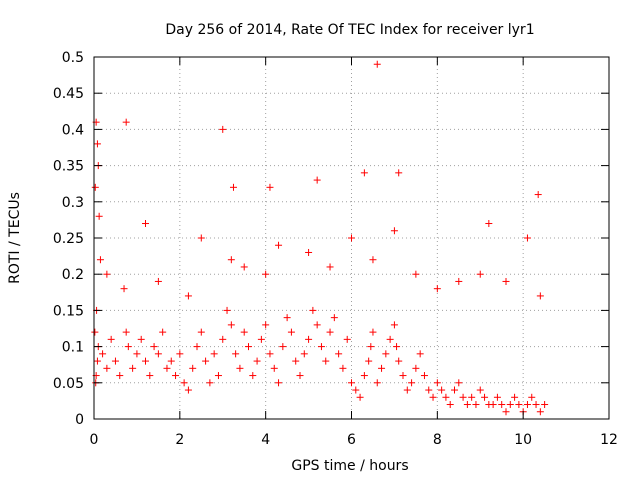  I want to click on x-tick-label: 12, so click(609, 440).